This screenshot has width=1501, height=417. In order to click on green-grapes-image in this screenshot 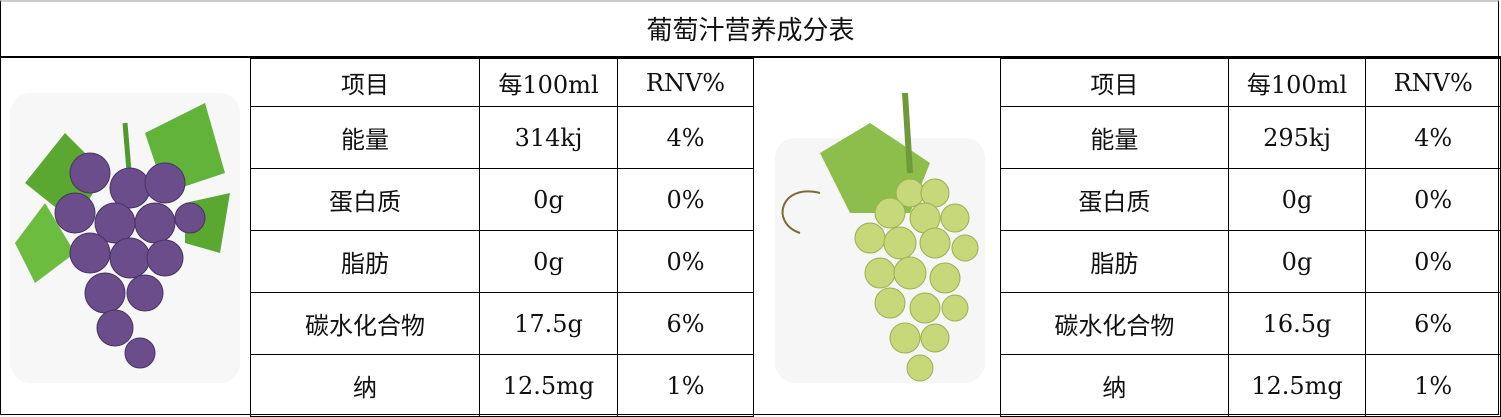, I will do `click(875, 237)`.